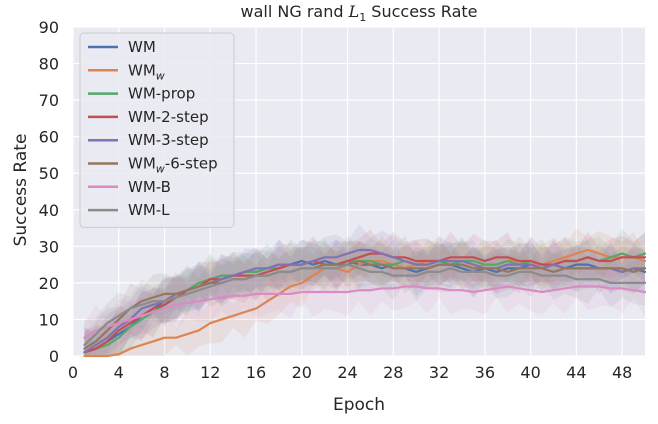 Image resolution: width=658 pixels, height=424 pixels. I want to click on x-tick-label: 8, so click(164, 372).